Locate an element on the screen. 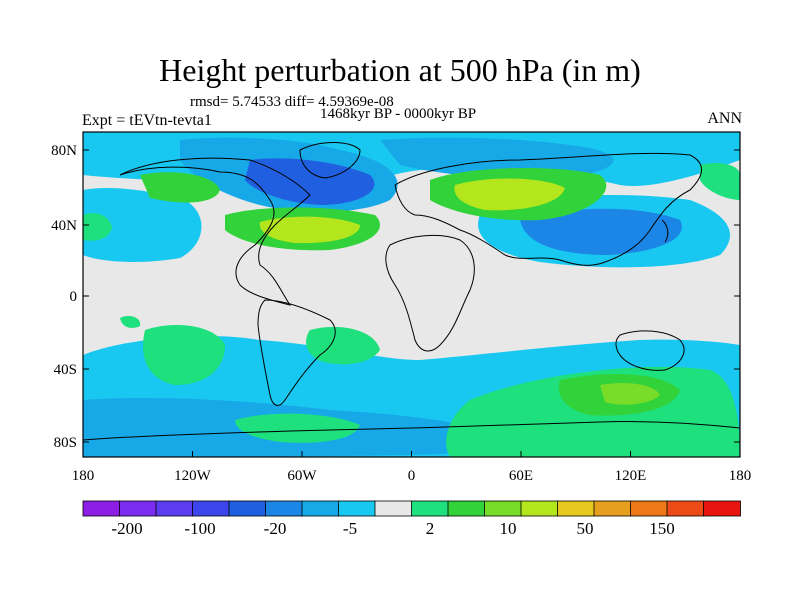  map-title: Height perturbation at 500 hPa (in m) is located at coordinates (400, 70).